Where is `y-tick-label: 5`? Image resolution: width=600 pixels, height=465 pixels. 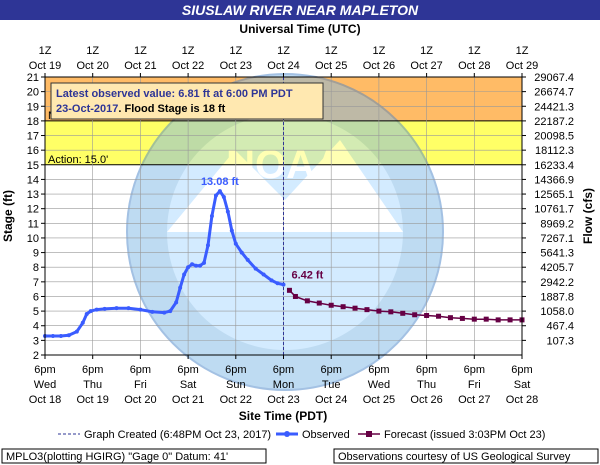 y-tick-label: 5 is located at coordinates (36, 312).